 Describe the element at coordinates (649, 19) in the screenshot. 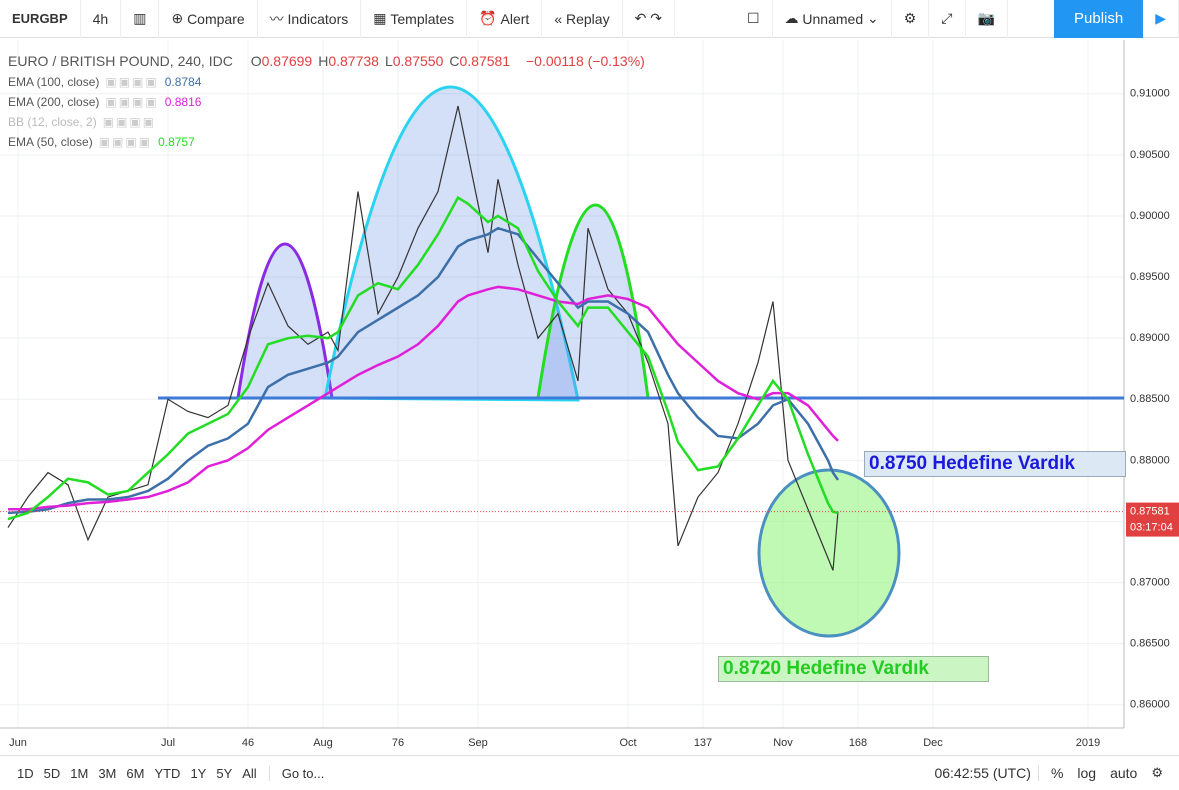

I see `undo: ↶ ↷` at that location.